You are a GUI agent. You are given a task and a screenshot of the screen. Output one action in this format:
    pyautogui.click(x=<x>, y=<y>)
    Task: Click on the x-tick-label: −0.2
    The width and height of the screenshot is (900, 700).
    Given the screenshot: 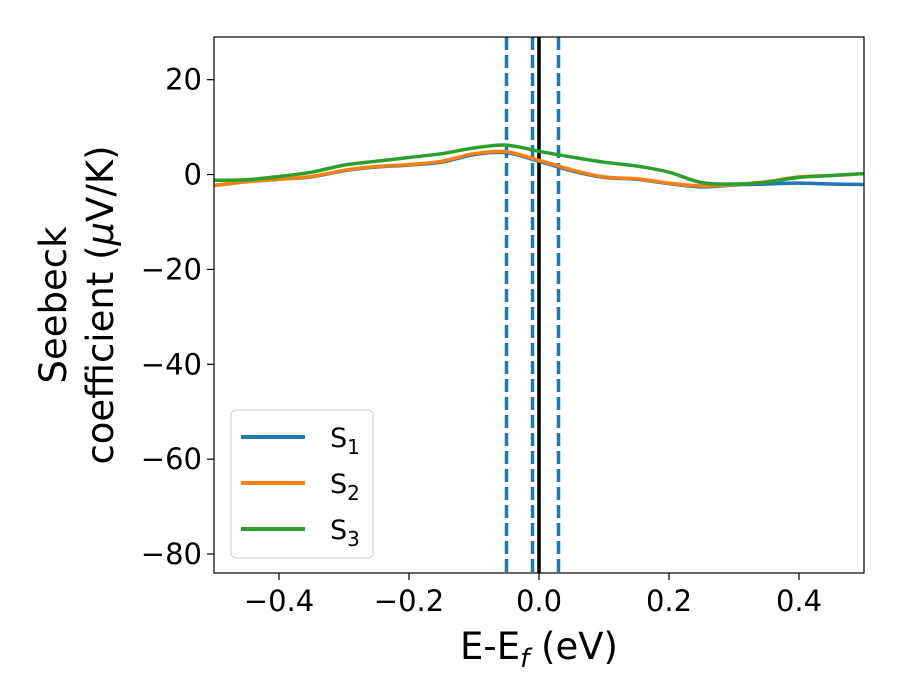 What is the action you would take?
    pyautogui.click(x=409, y=601)
    